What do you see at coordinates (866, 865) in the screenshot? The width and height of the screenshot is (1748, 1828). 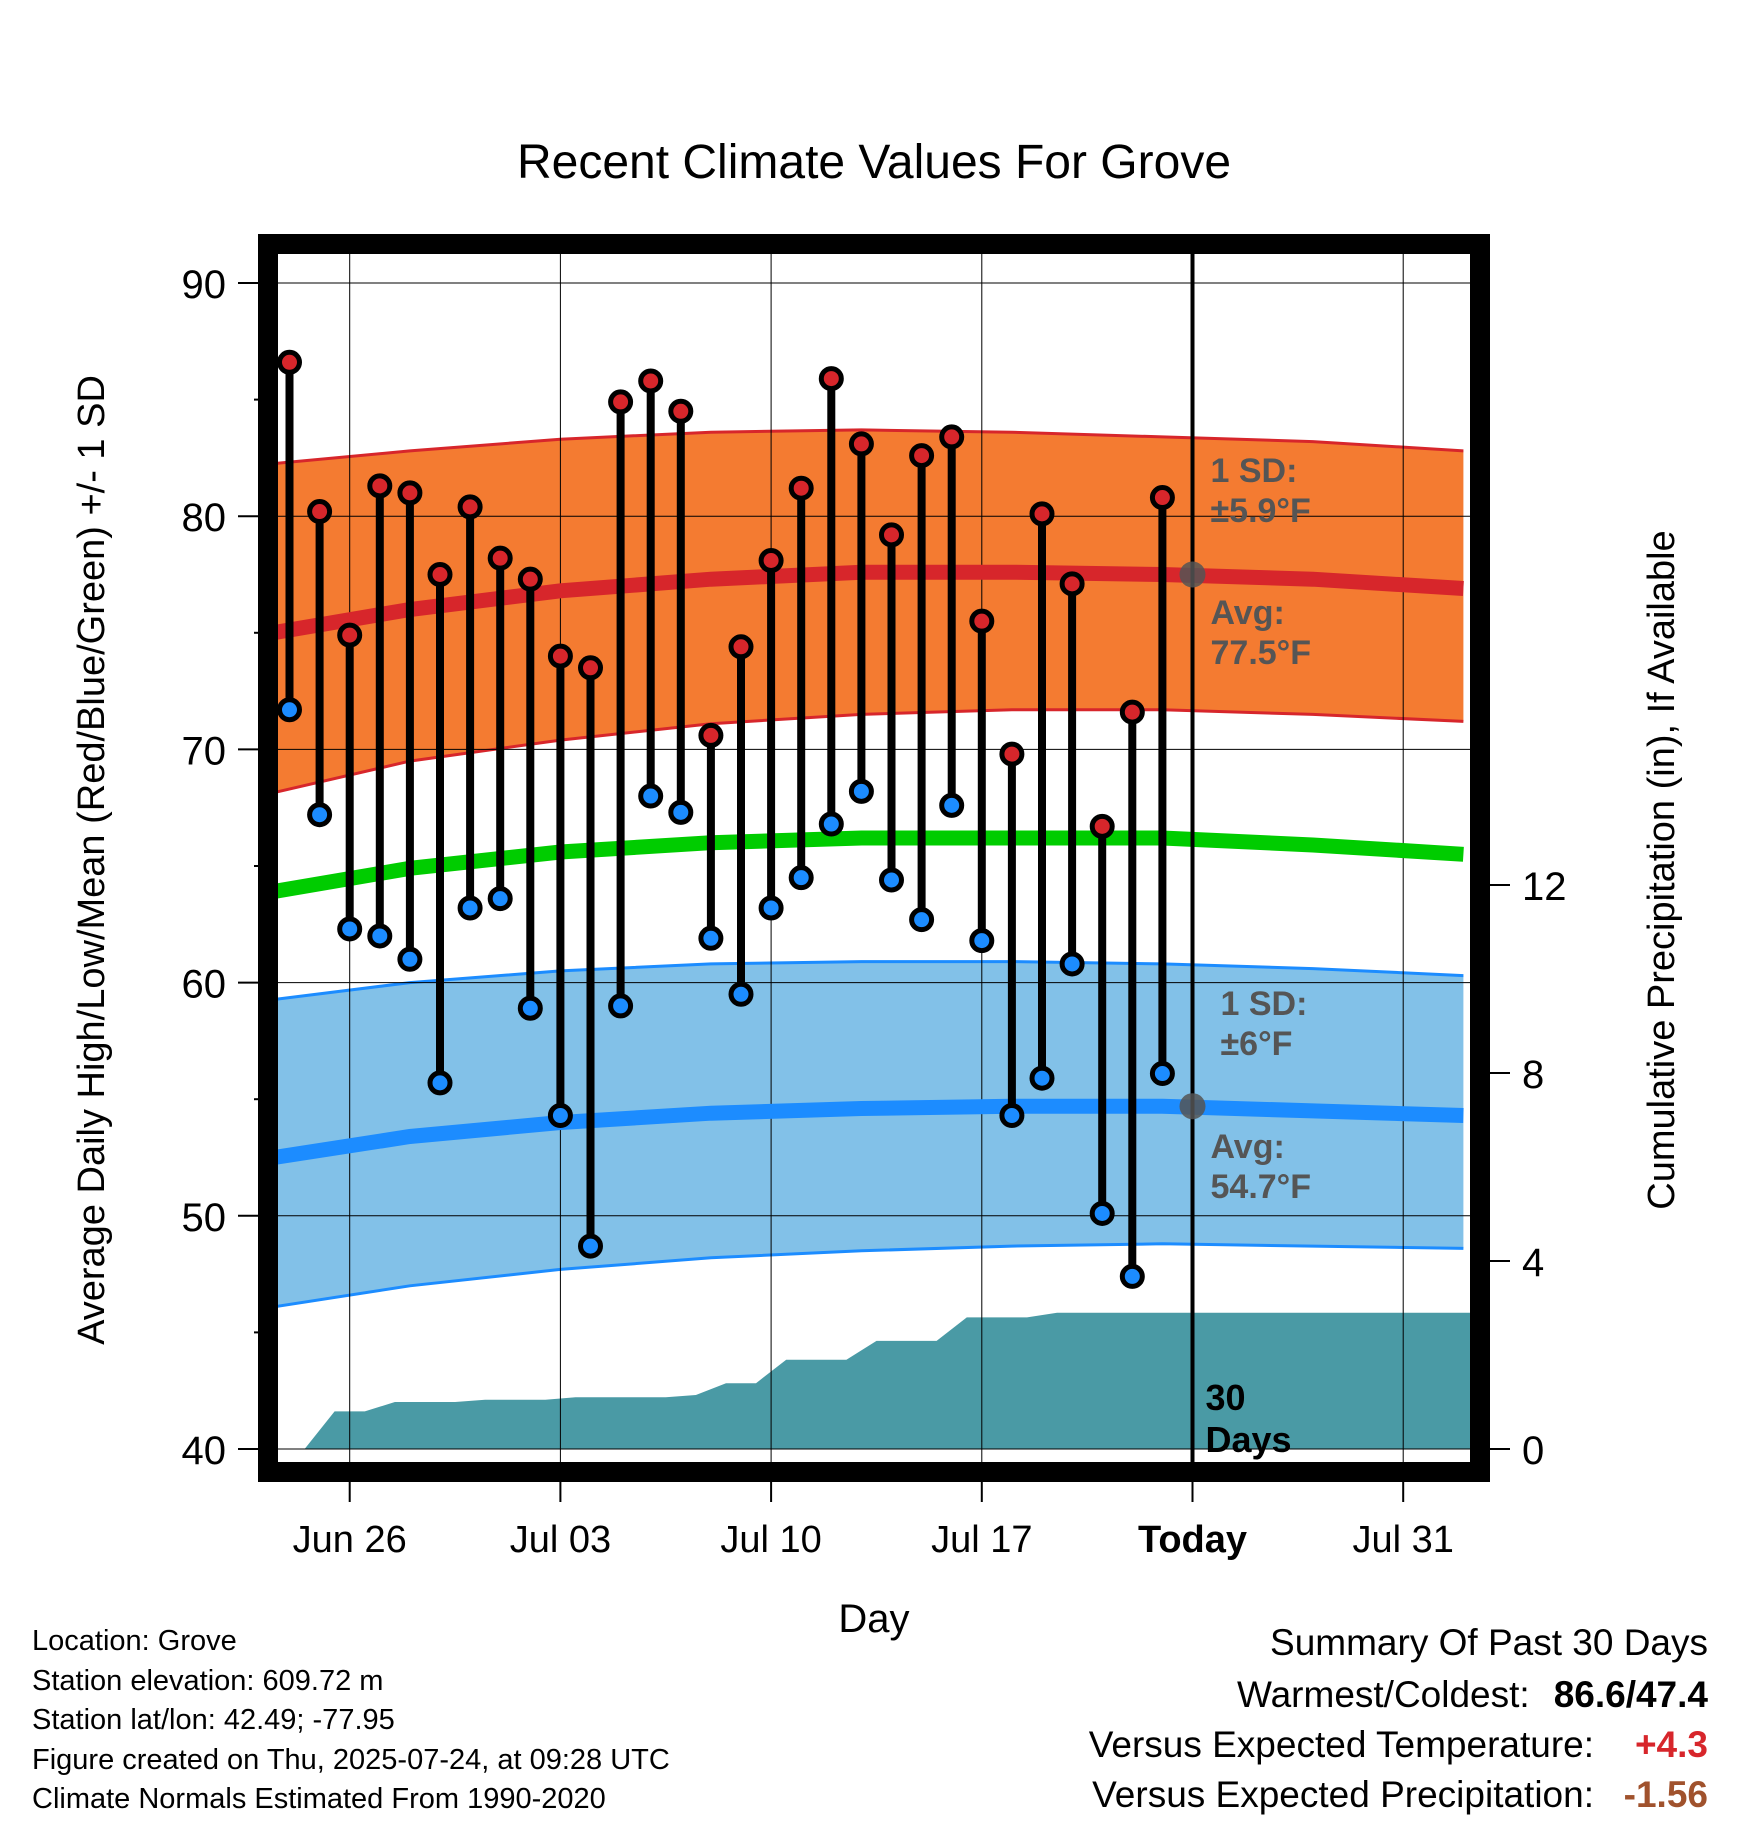 I see `mean-average-line` at bounding box center [866, 865].